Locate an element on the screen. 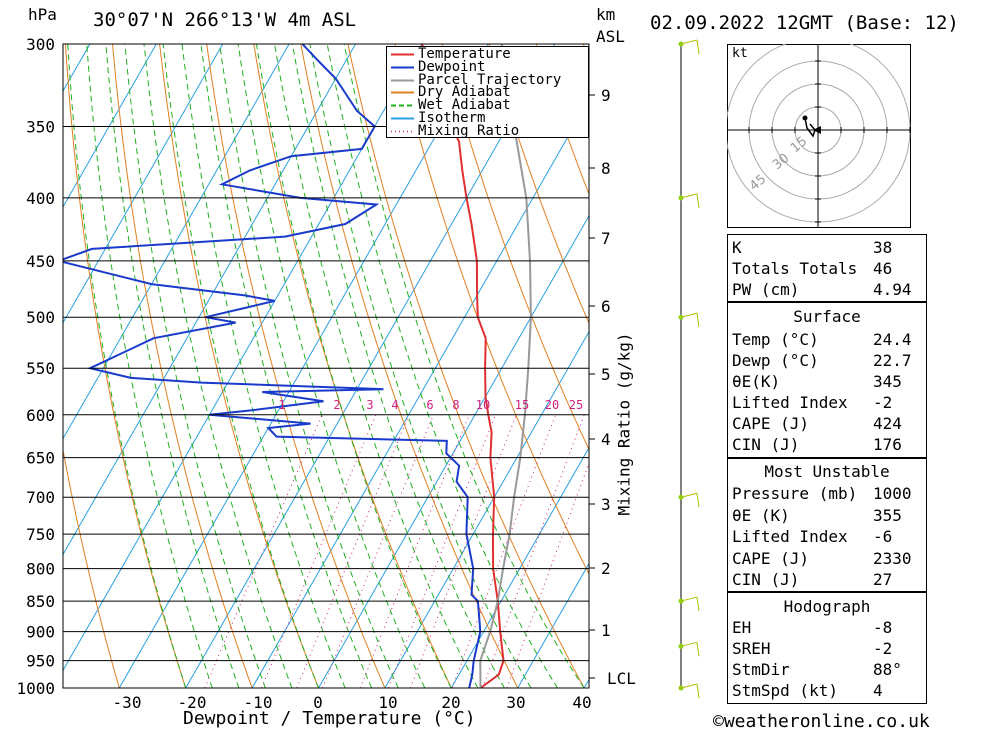 This screenshot has width=1000, height=733. hodo-stmspd: StmSpd (kt) 4 is located at coordinates (807, 690).